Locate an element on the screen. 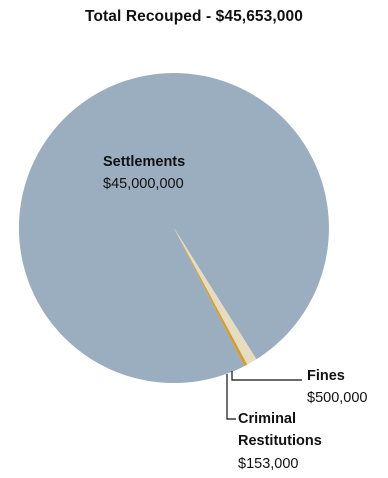  pie-slice-criminal-restitutions is located at coordinates (211, 297).